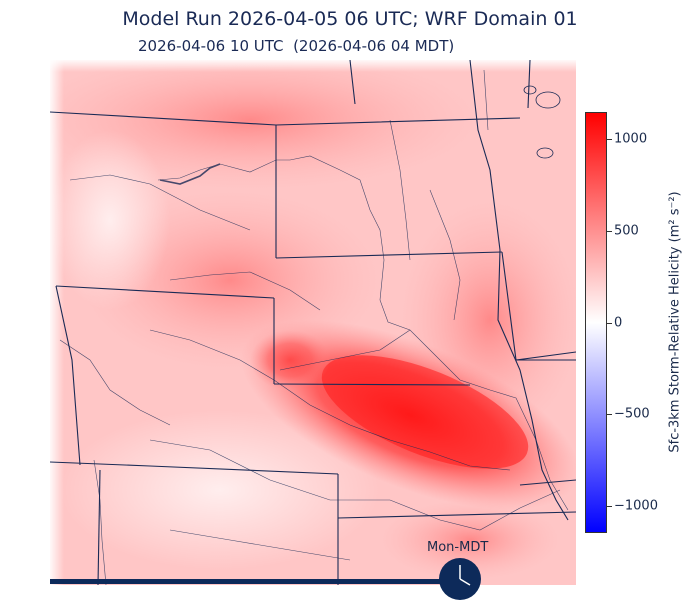 This screenshot has width=700, height=604. I want to click on border-wy-north, so click(165, 292).